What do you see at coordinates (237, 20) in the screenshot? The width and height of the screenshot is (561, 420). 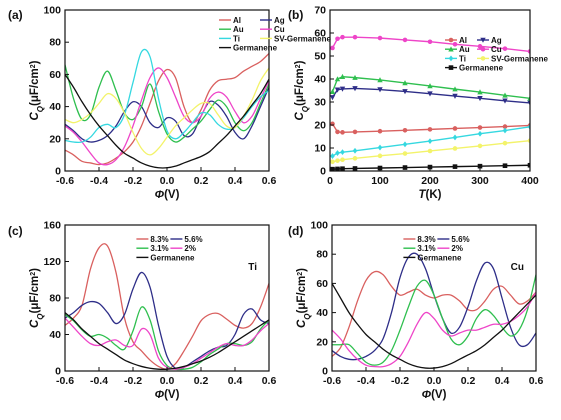 I see `legend-label: Al` at bounding box center [237, 20].